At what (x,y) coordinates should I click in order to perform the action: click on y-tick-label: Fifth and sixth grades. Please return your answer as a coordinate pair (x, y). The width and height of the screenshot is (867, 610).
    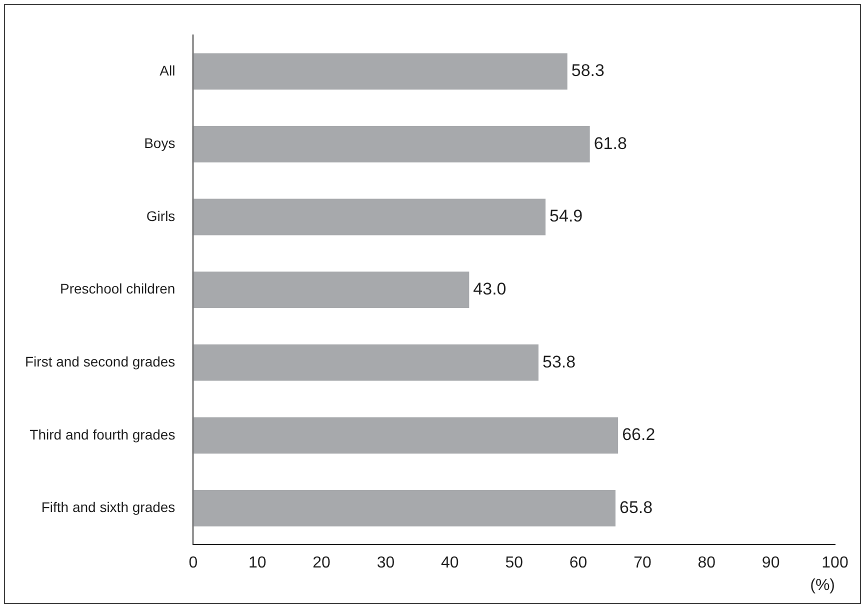
    Looking at the image, I should click on (108, 507).